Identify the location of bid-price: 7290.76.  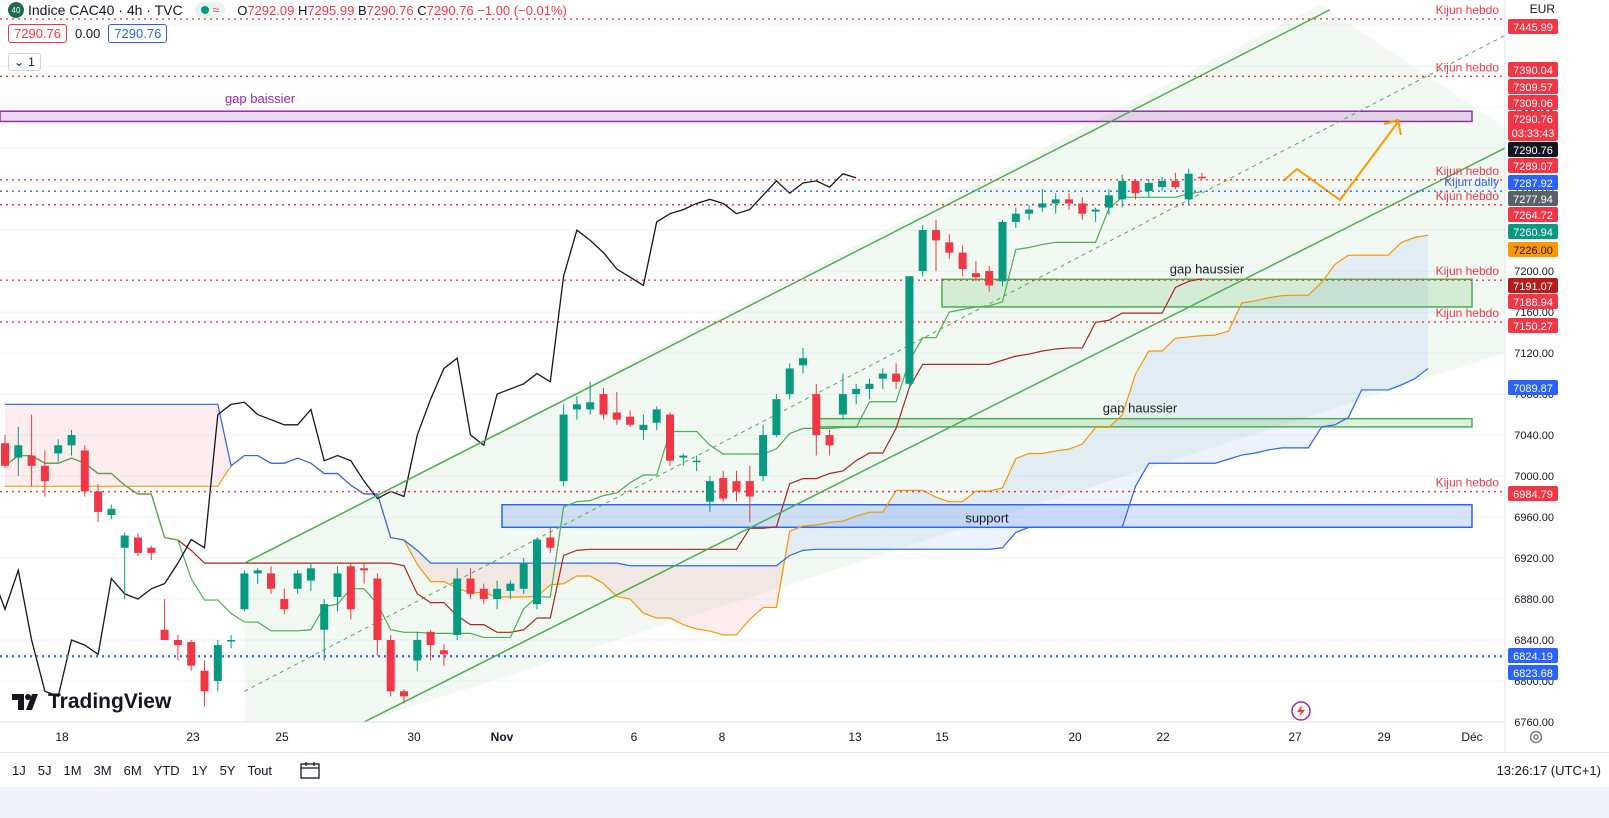
(37, 33).